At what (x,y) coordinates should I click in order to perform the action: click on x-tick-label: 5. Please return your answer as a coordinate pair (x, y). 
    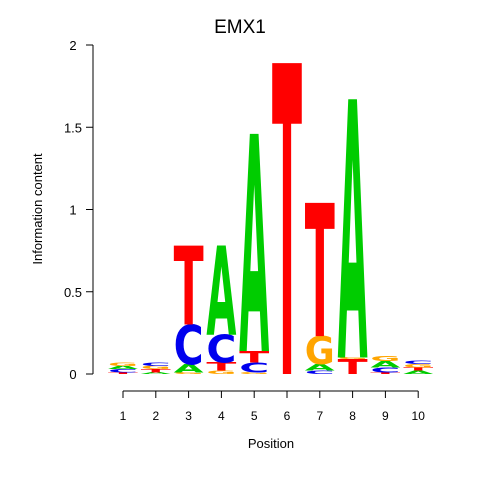
    Looking at the image, I should click on (254, 416).